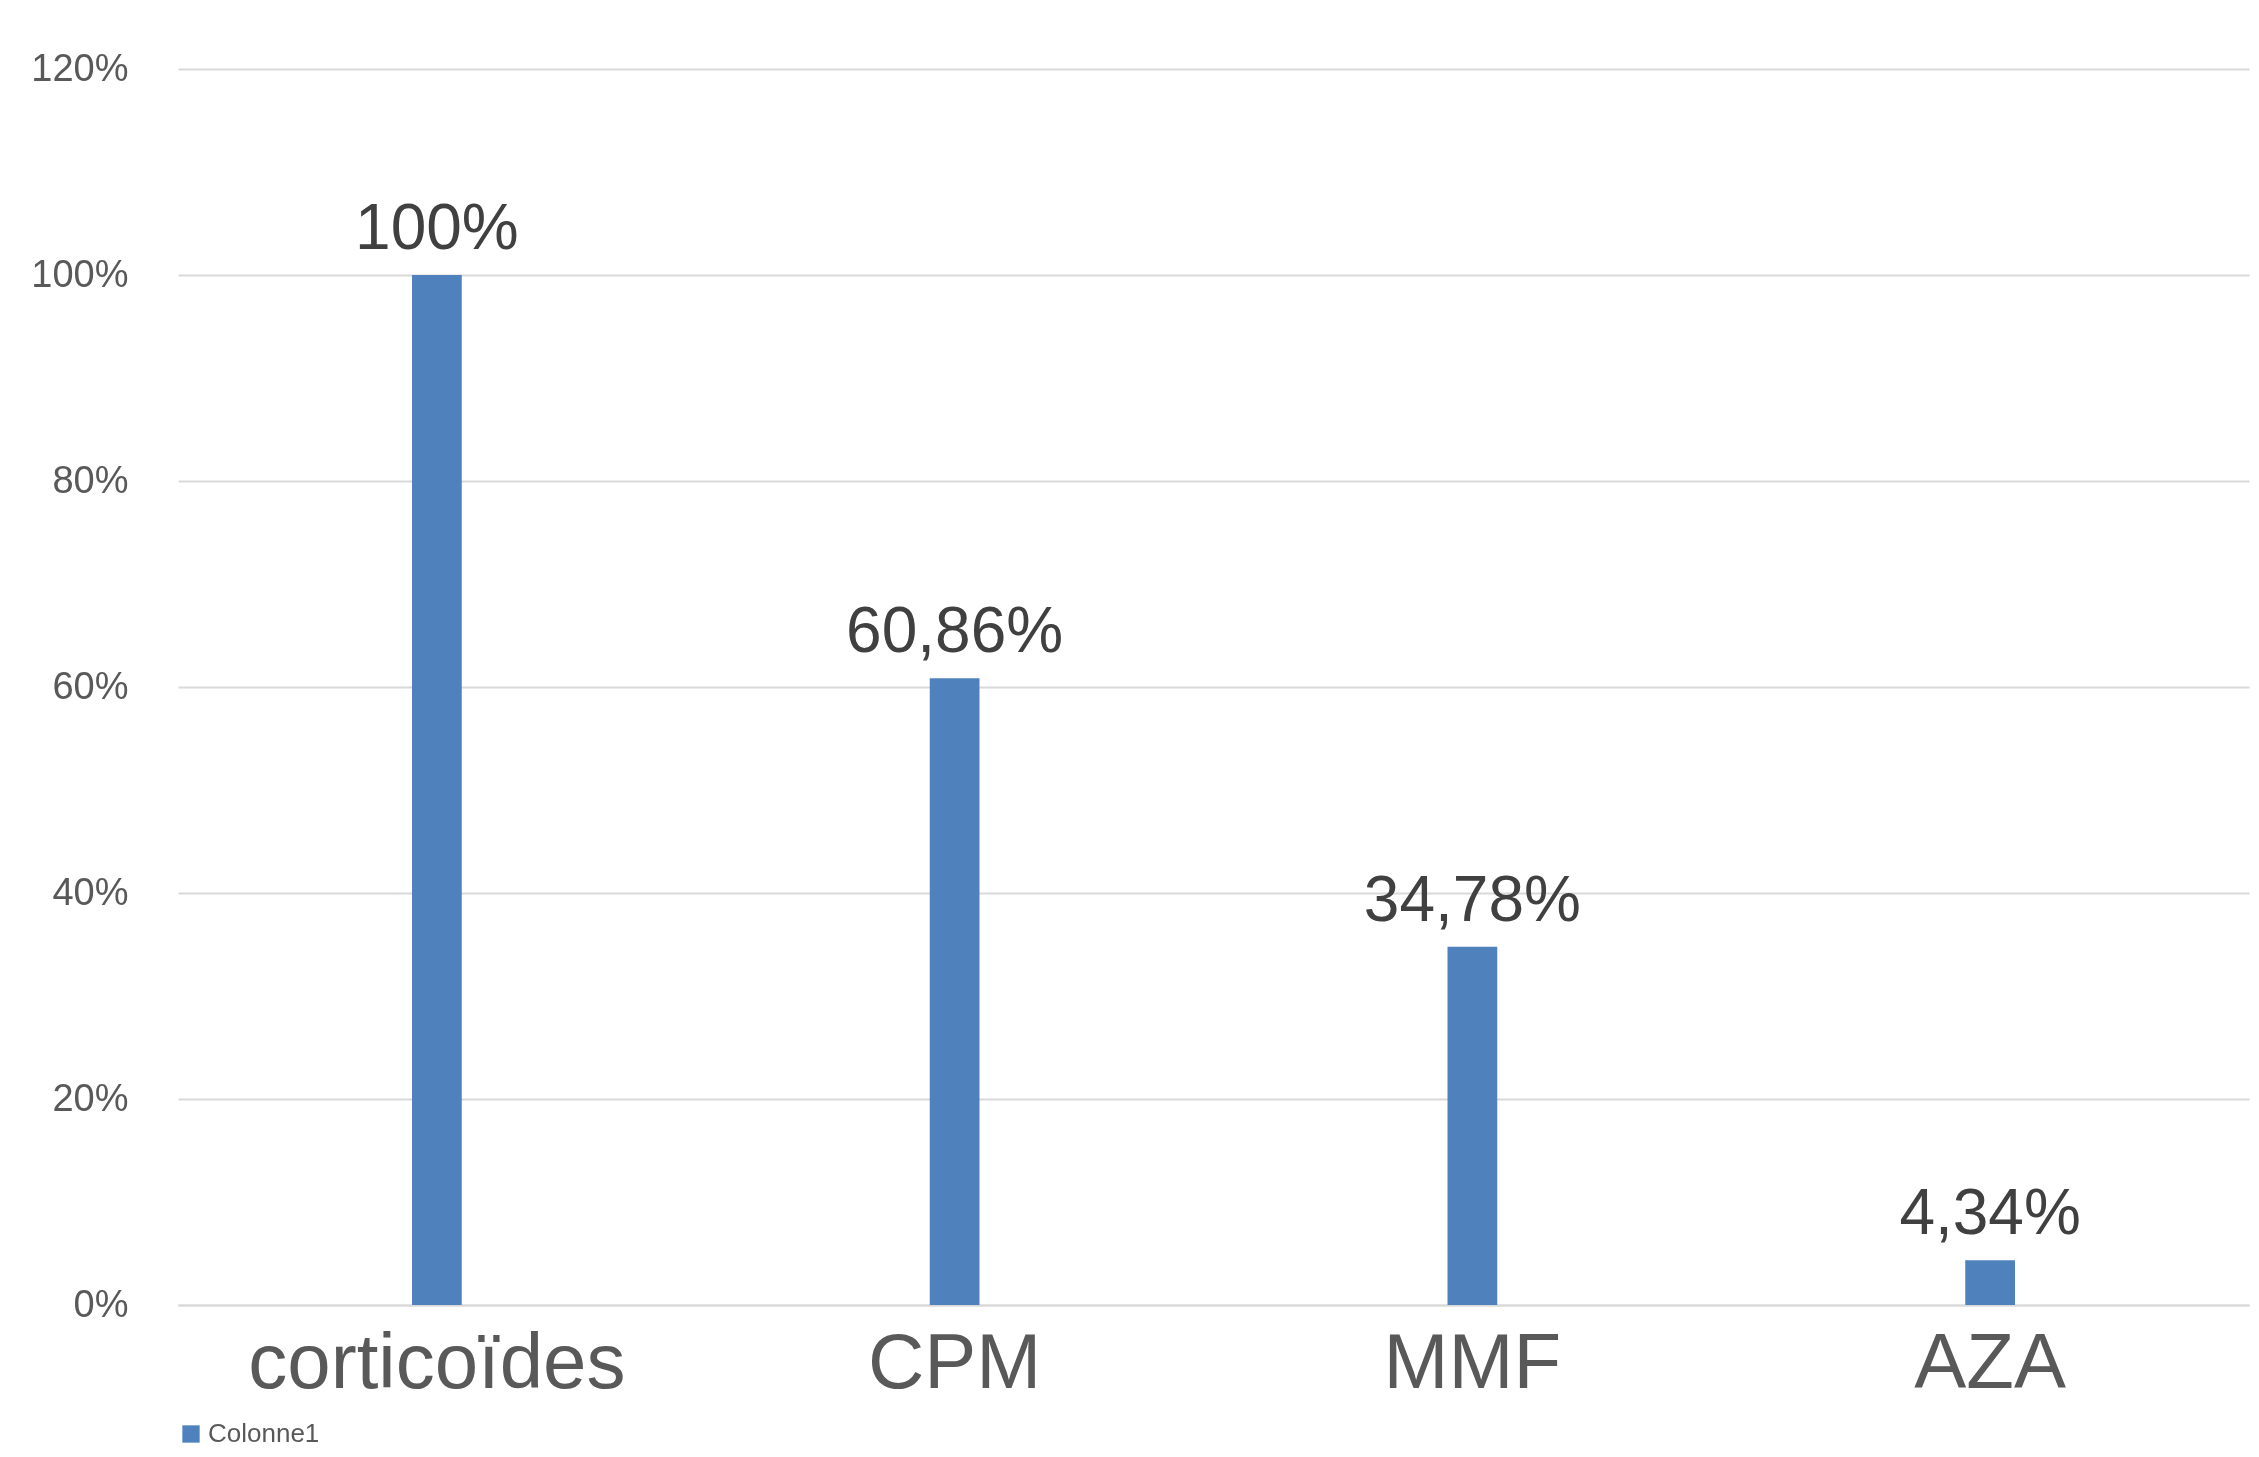 The image size is (2259, 1457). What do you see at coordinates (90, 891) in the screenshot?
I see `y-tick-label: 40%` at bounding box center [90, 891].